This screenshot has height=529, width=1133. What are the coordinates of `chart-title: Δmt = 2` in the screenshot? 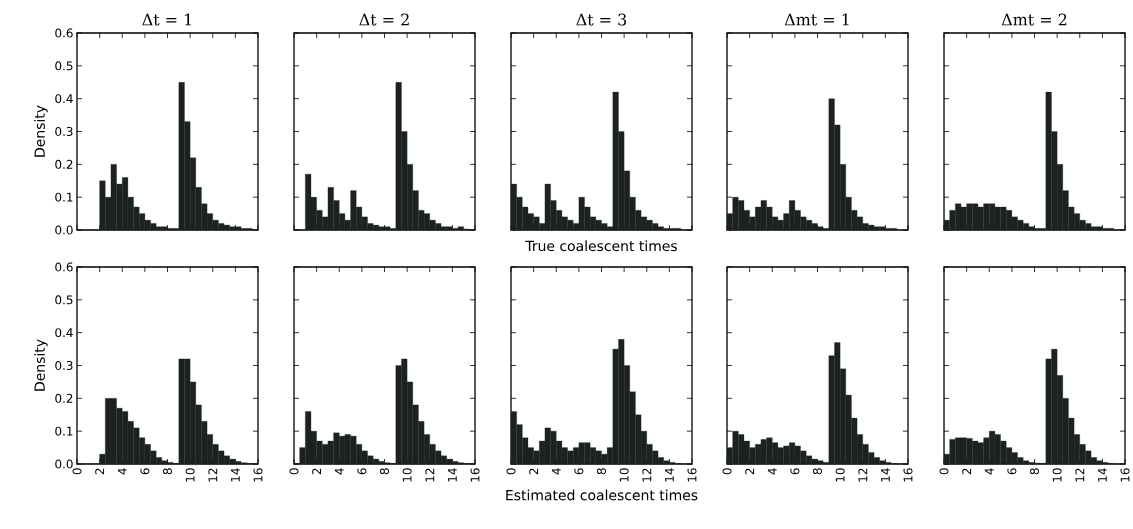 It's located at (1034, 19).